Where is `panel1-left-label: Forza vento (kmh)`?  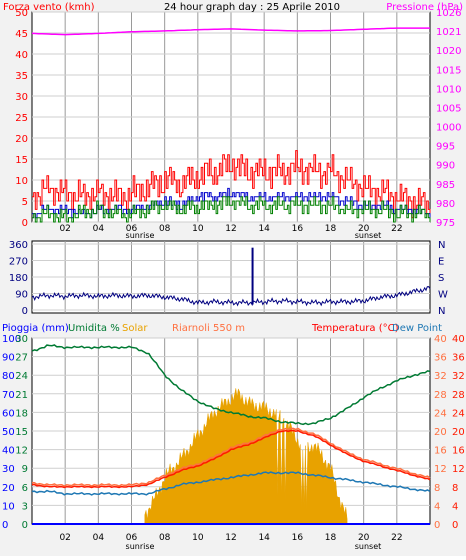 panel1-left-label: Forza vento (kmh) is located at coordinates (49, 7).